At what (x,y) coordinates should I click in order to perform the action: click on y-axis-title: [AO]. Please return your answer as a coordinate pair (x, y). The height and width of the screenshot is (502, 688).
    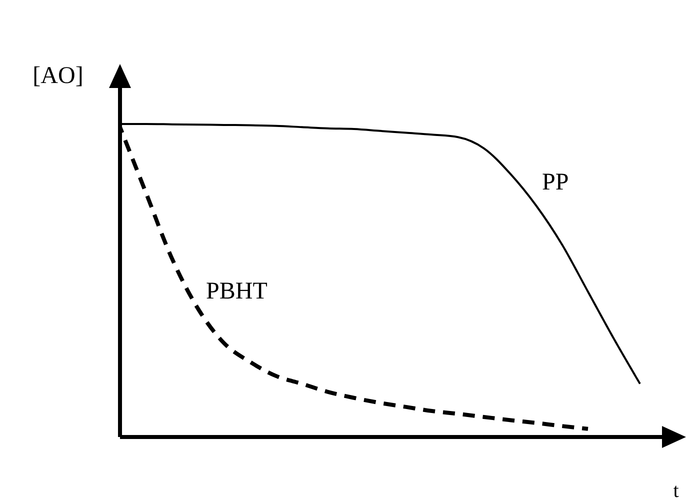
    Looking at the image, I should click on (58, 76).